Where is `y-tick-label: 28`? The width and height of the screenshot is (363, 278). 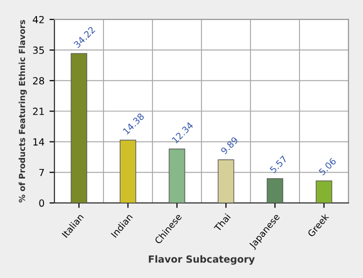
y-tick-label: 28 is located at coordinates (38, 80).